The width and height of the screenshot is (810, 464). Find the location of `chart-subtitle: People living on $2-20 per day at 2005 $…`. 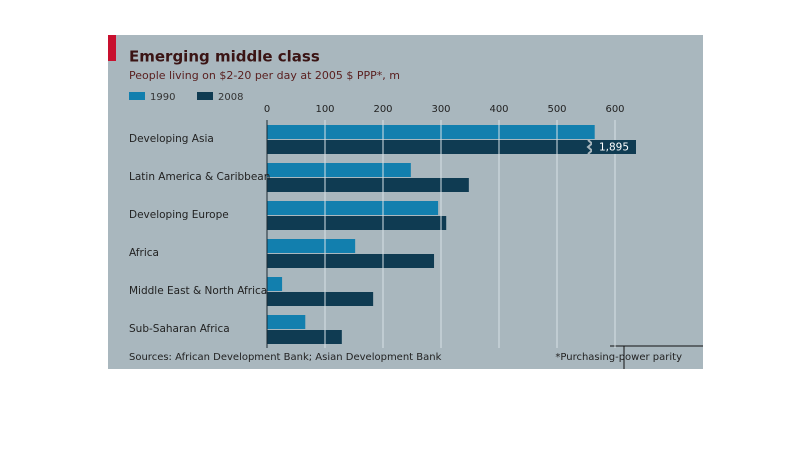

chart-subtitle: People living on $2-20 per day at 2005 $… is located at coordinates (264, 75).